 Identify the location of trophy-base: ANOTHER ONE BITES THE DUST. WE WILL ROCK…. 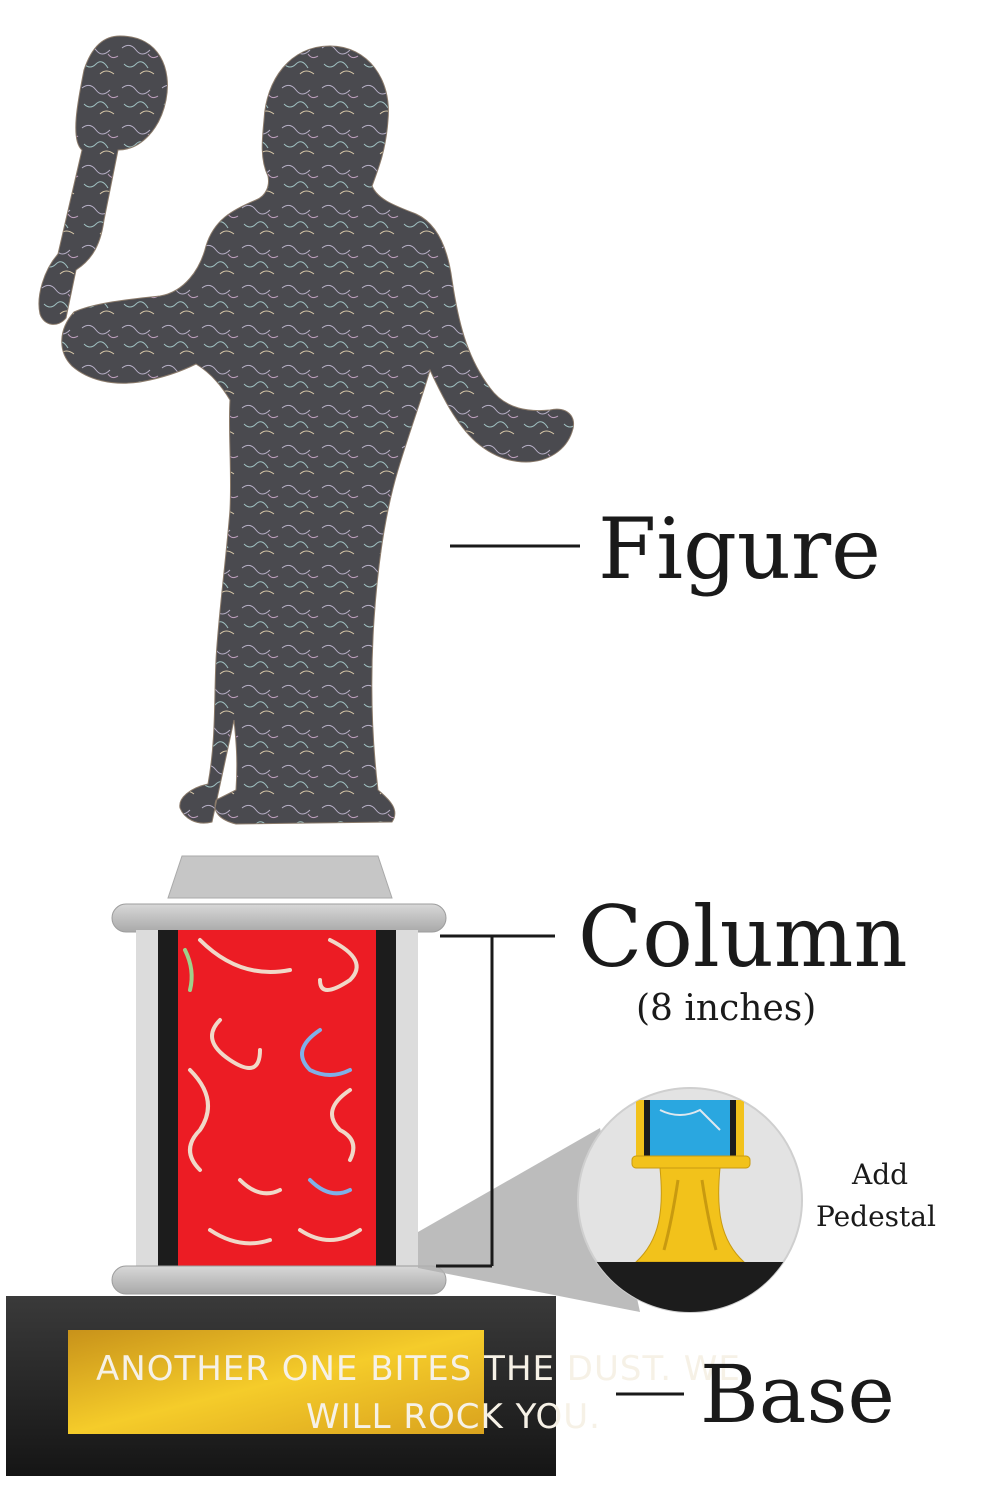
(373, 1386).